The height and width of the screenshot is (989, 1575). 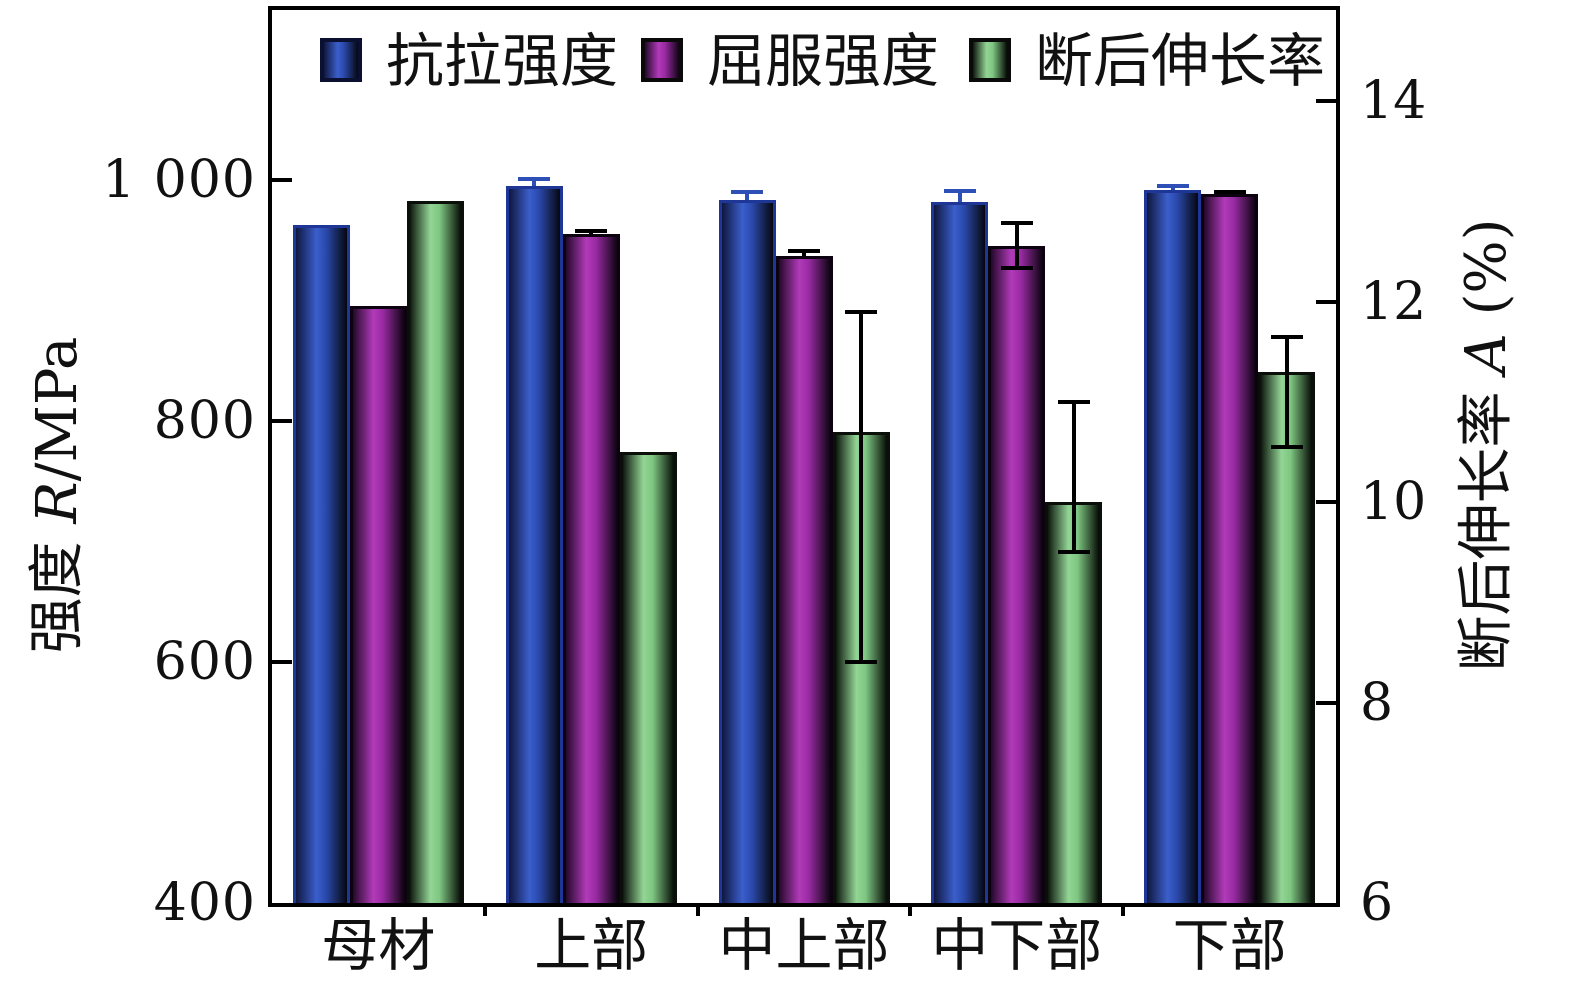 I want to click on bar-屈服强度-下部, so click(x=1230, y=548).